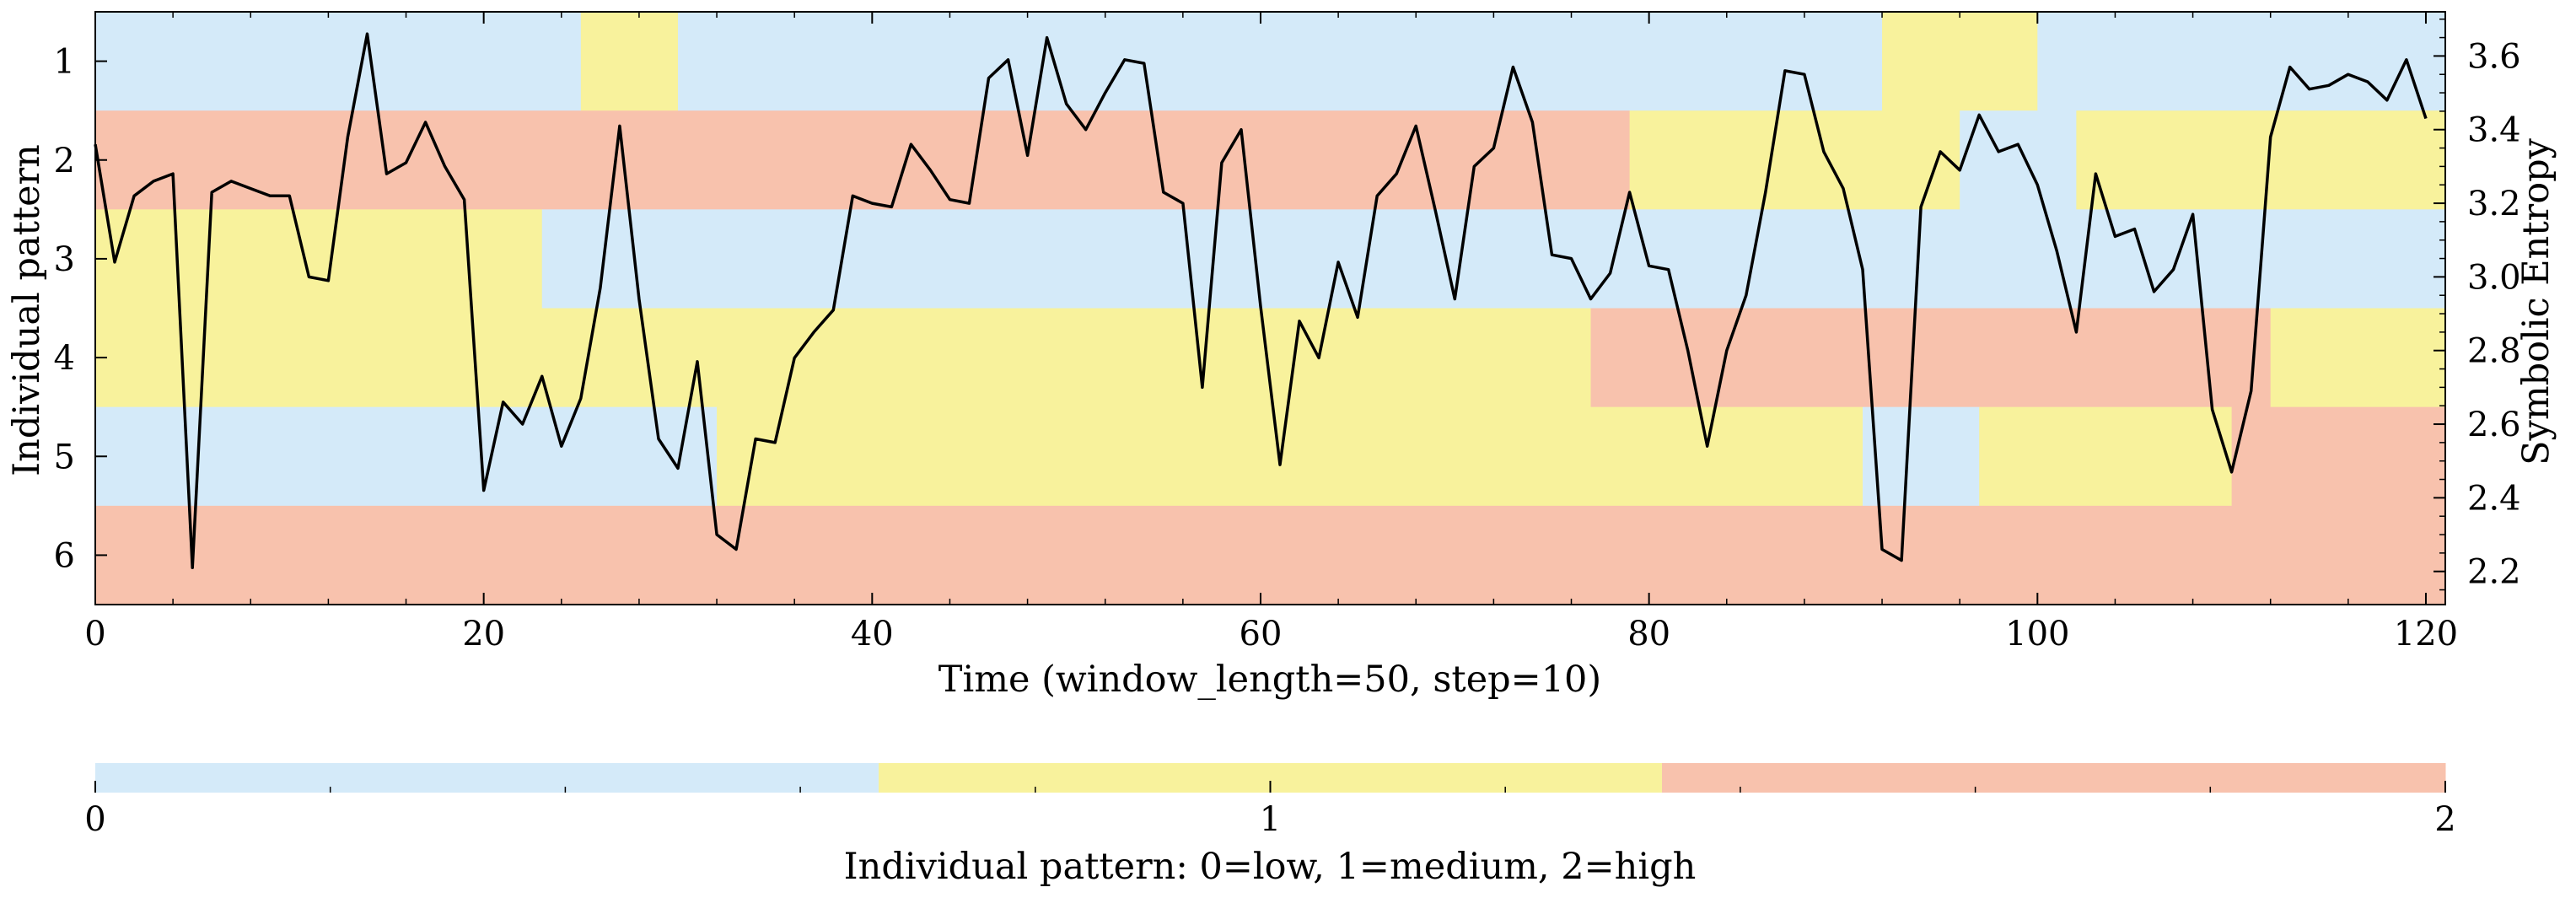 This screenshot has width=2576, height=898. Describe the element at coordinates (2494, 277) in the screenshot. I see `y2-tick-label: 3.0` at that location.